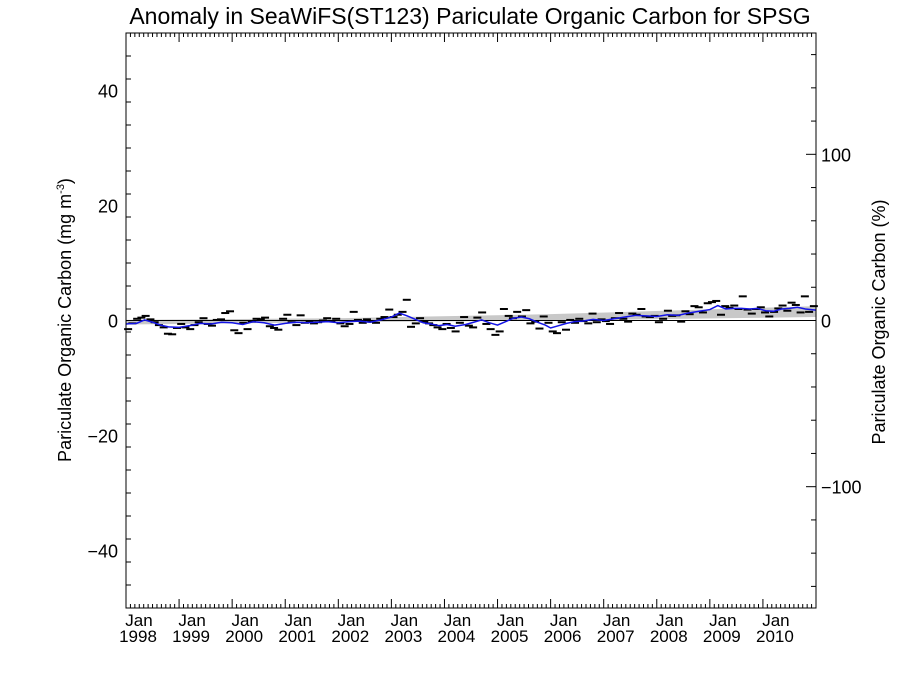  Describe the element at coordinates (297, 636) in the screenshot. I see `x-tick-label-year: 2001` at that location.